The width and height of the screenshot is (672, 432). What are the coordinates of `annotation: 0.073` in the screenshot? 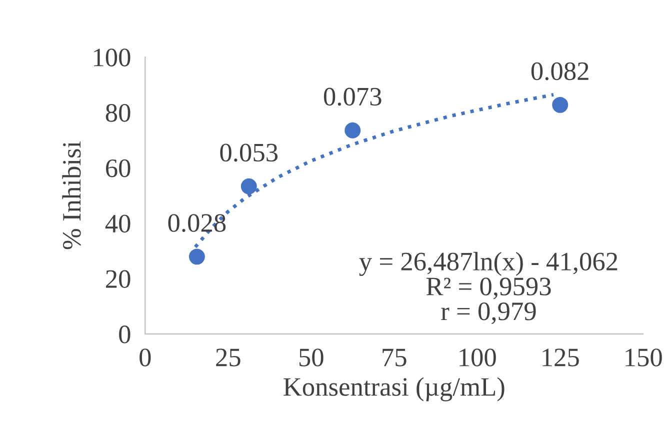 It's located at (353, 97).